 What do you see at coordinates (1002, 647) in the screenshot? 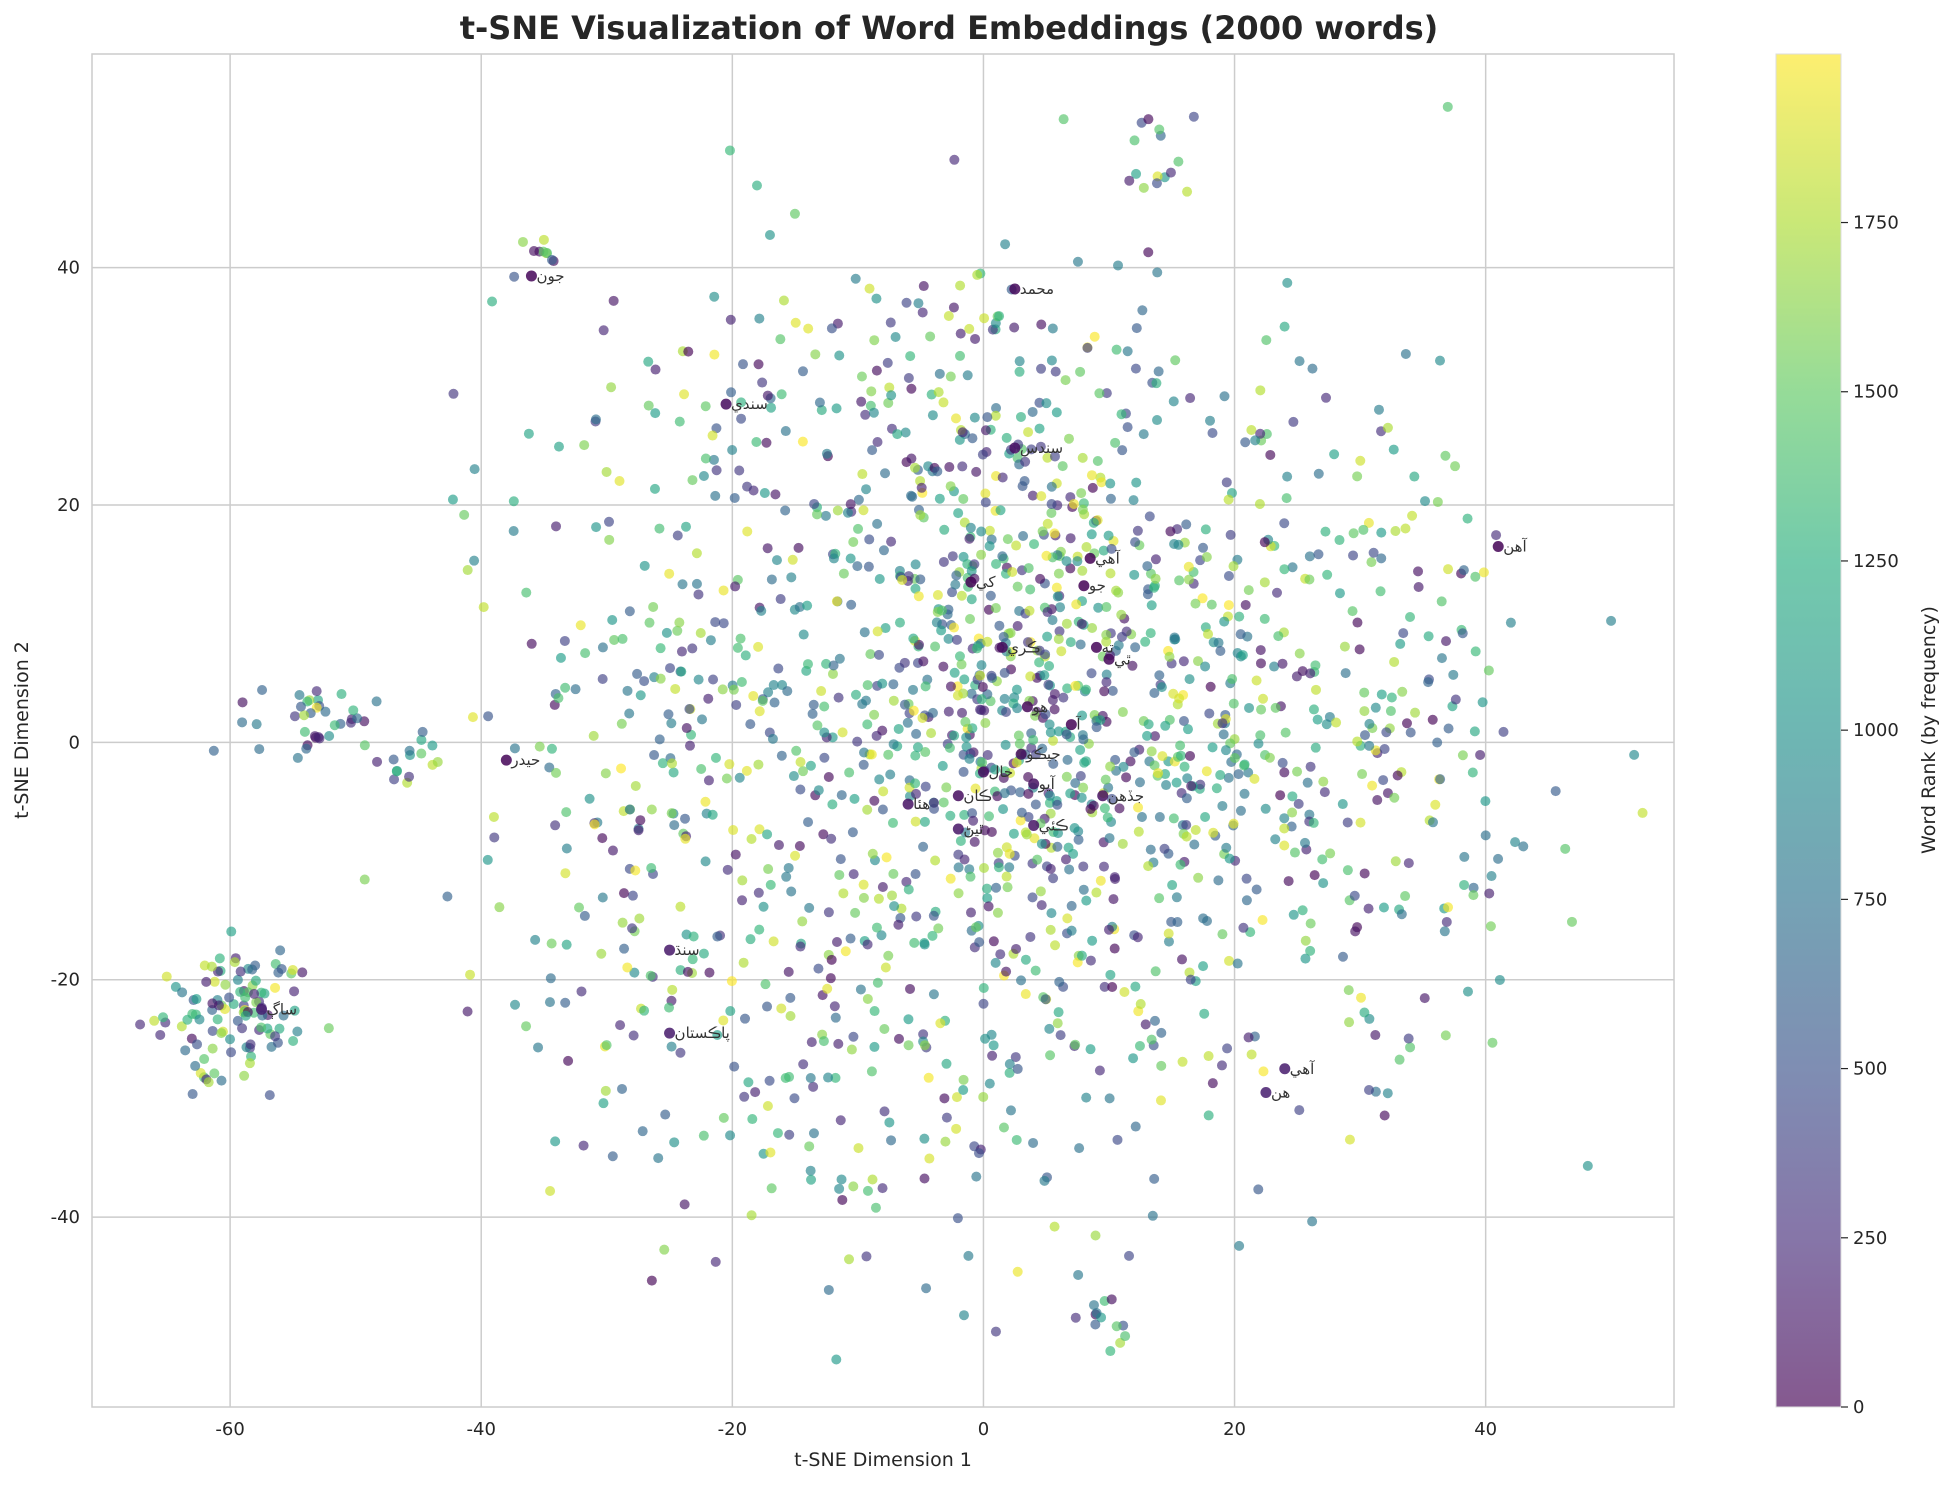
I see `word-point` at bounding box center [1002, 647].